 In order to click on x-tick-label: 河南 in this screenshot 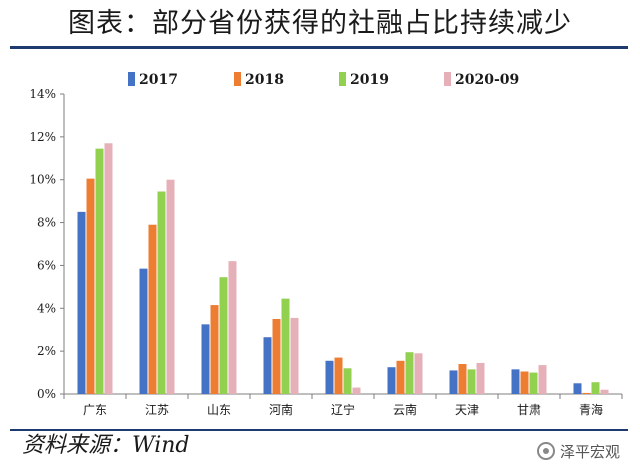, I will do `click(281, 409)`.